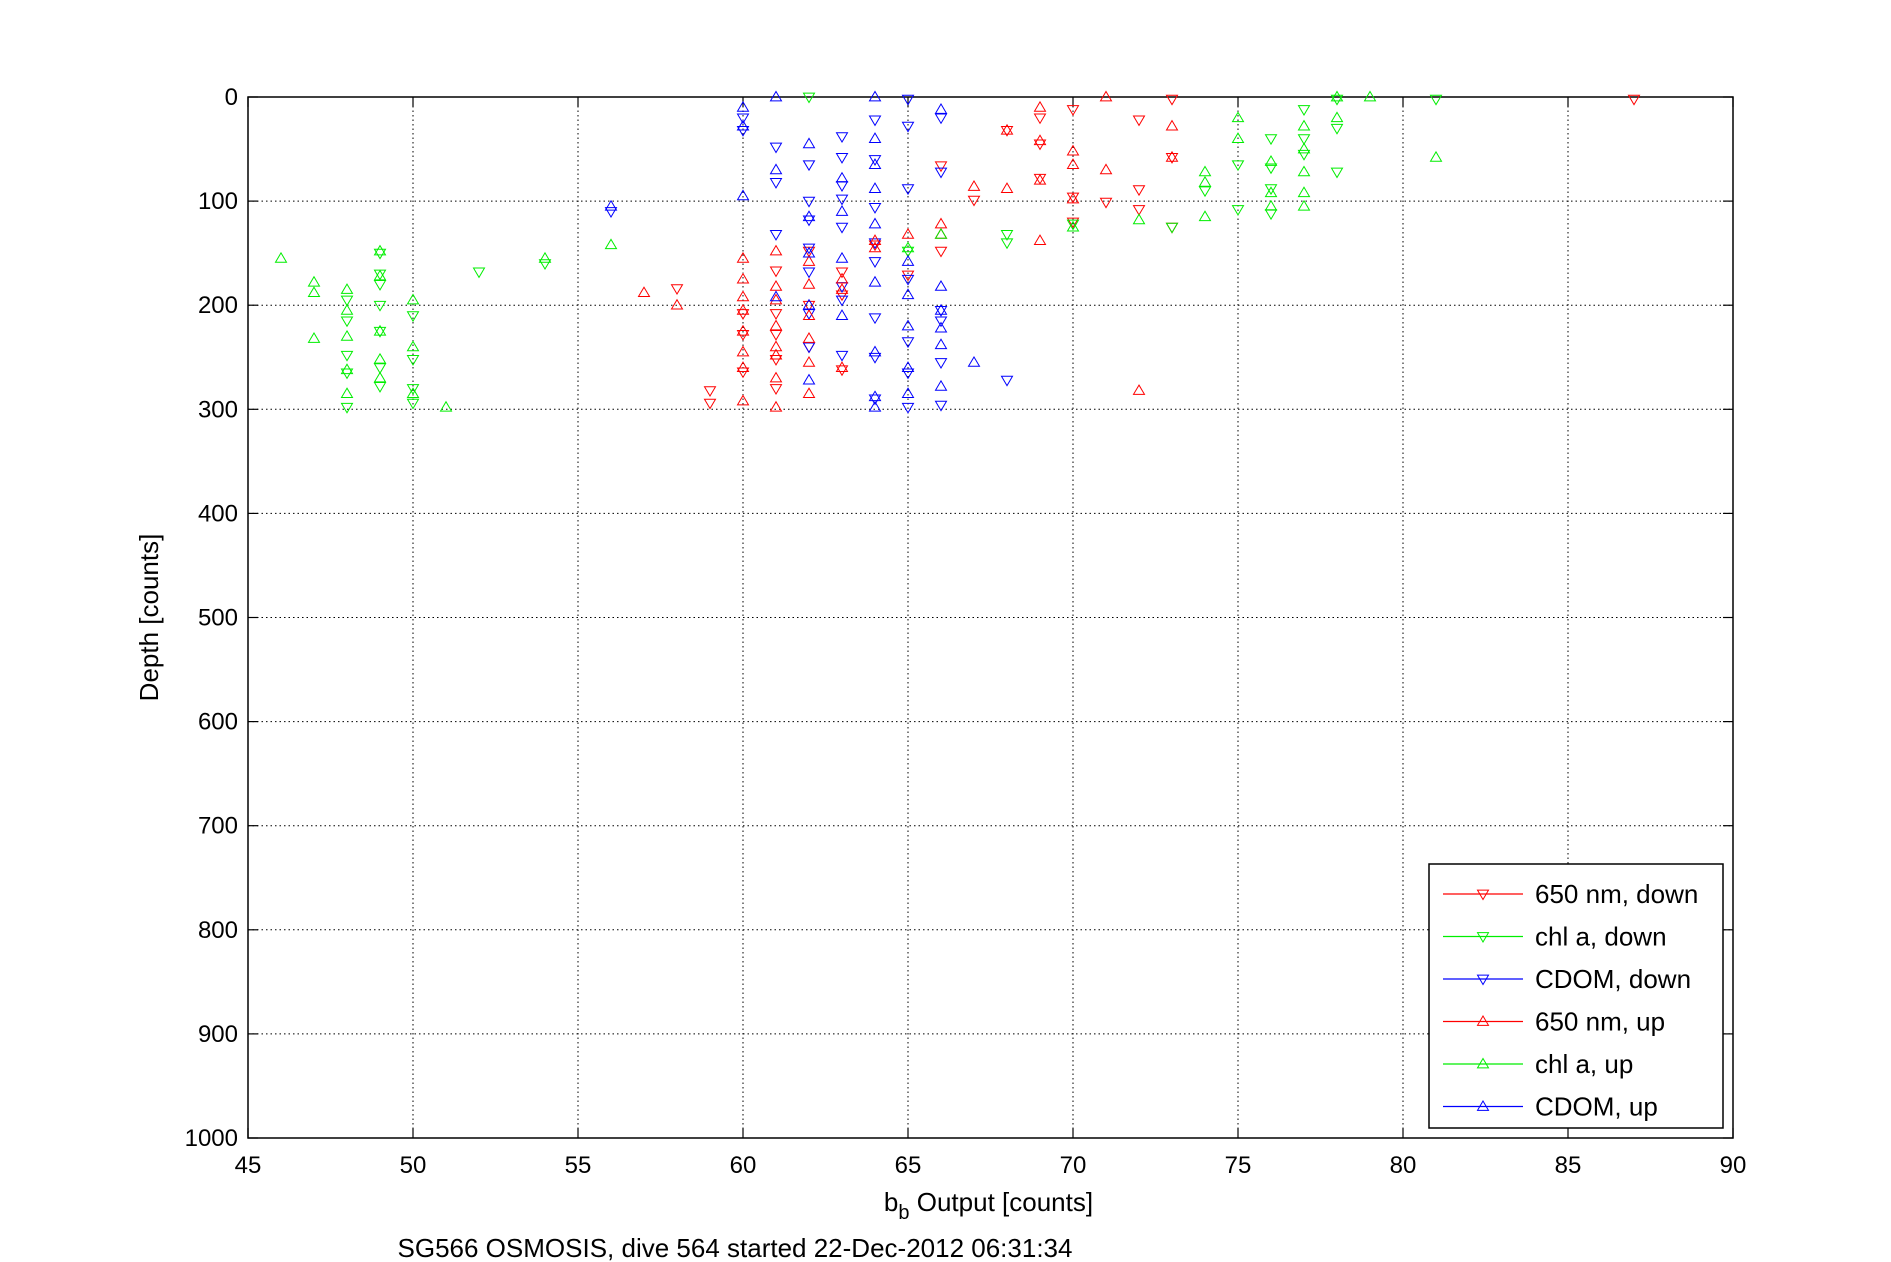 Image resolution: width=1891 pixels, height=1262 pixels. I want to click on legend-item: chl a, up, so click(1538, 1064).